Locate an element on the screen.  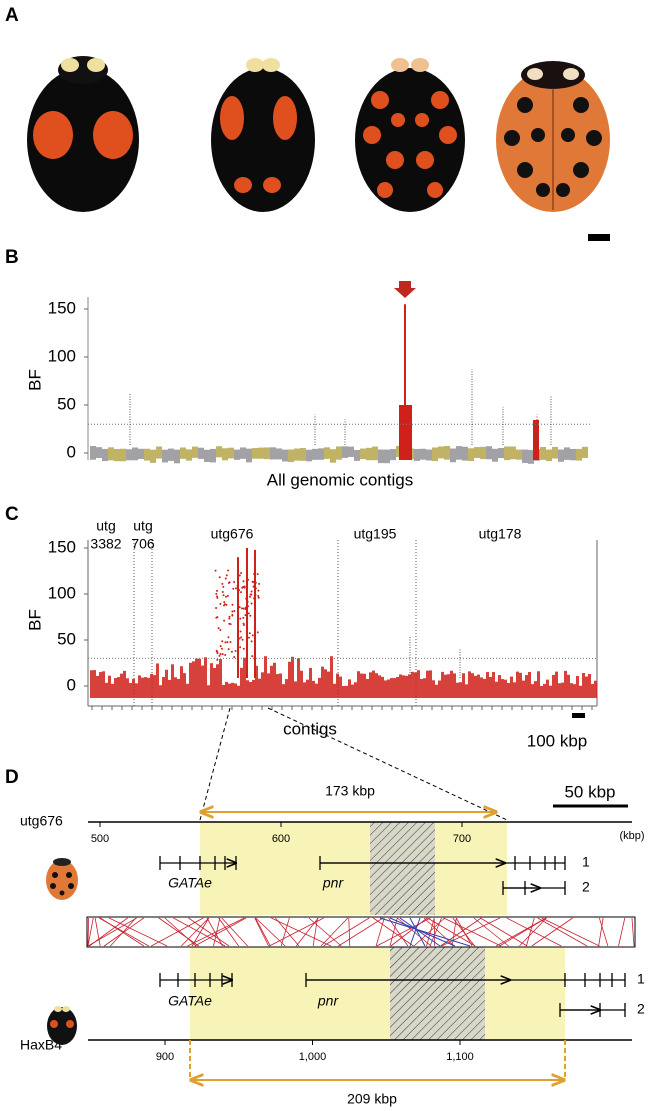
isoform-label: 1 is located at coordinates (586, 862).